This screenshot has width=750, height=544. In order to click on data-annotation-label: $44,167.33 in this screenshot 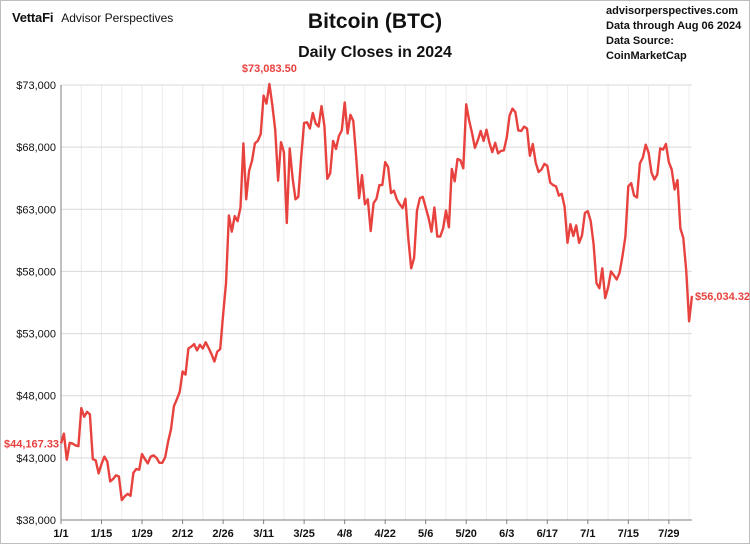, I will do `click(31, 444)`.